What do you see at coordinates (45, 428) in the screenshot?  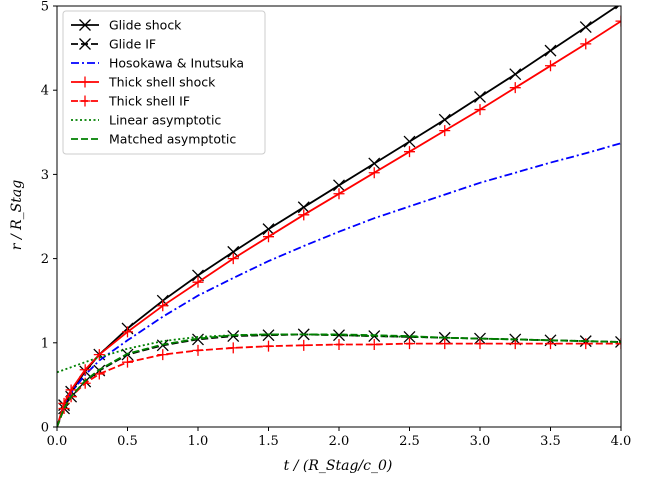 I see `y-tick-label: 0` at bounding box center [45, 428].